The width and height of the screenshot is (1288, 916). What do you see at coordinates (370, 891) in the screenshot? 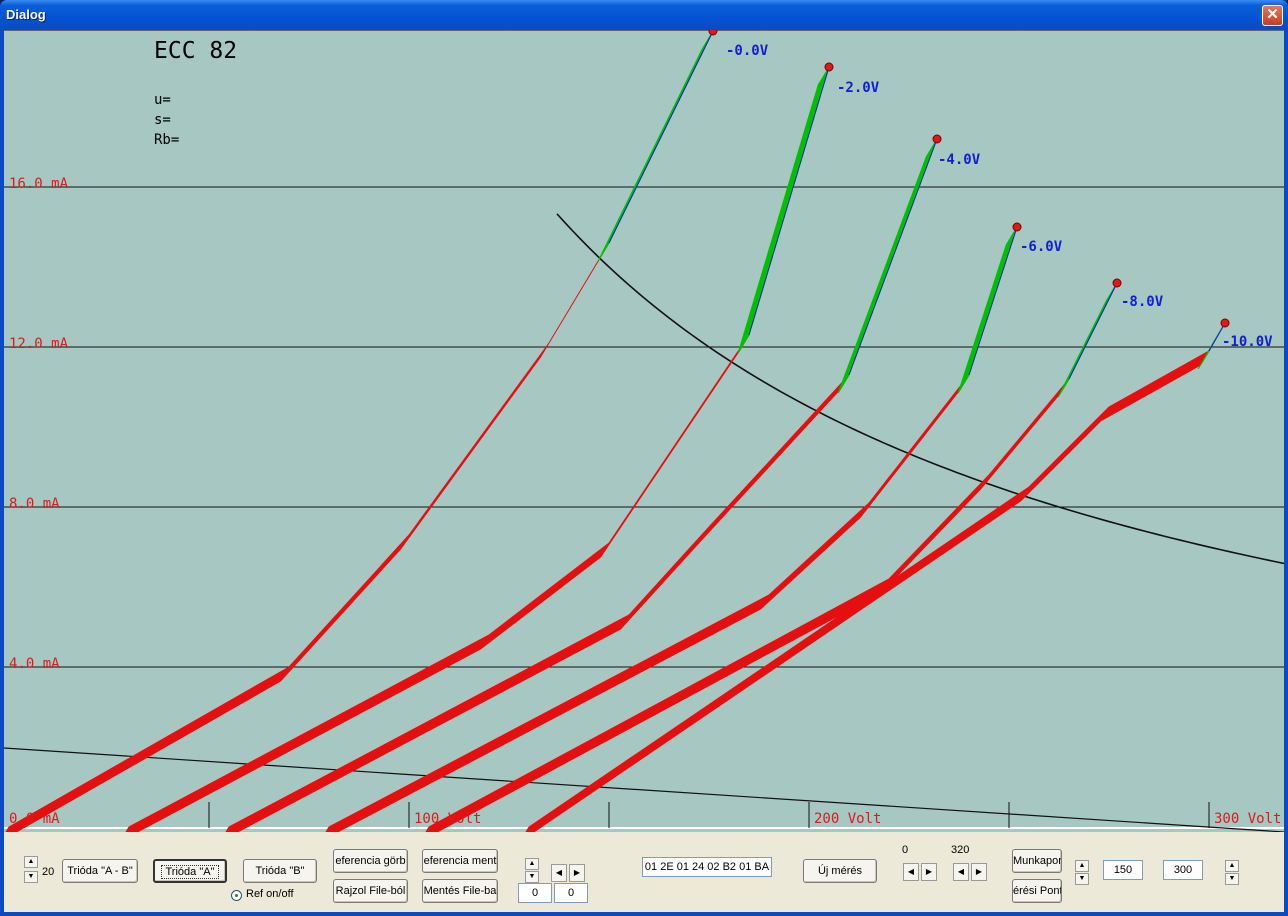
I see `draw-from-file-button: Rajzol File-ból` at bounding box center [370, 891].